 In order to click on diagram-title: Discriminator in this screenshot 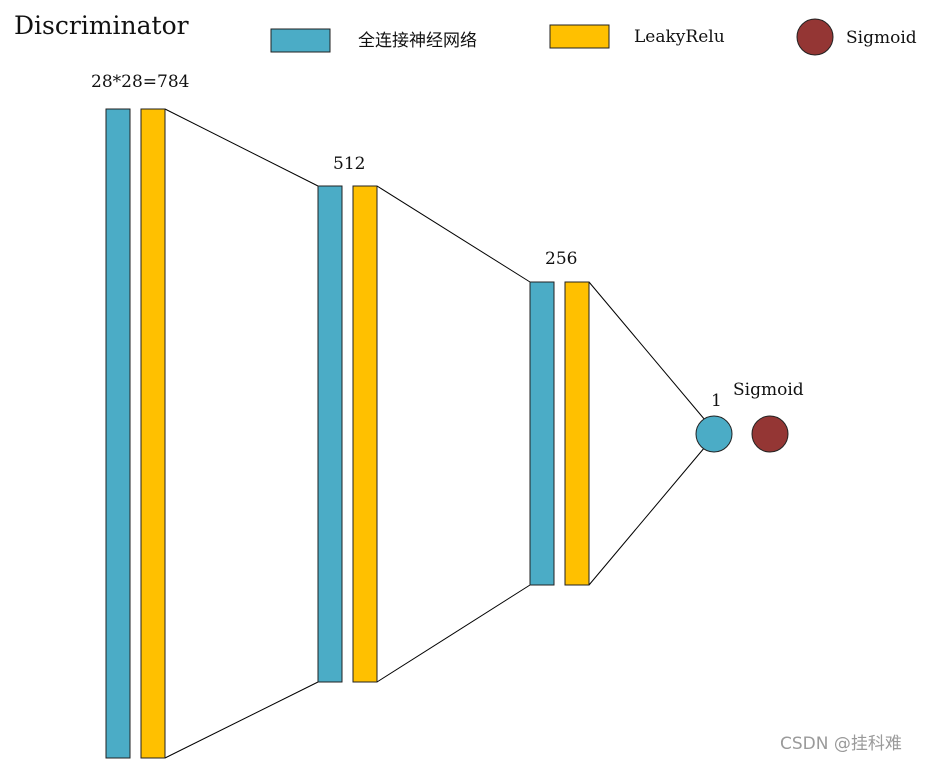, I will do `click(101, 25)`.